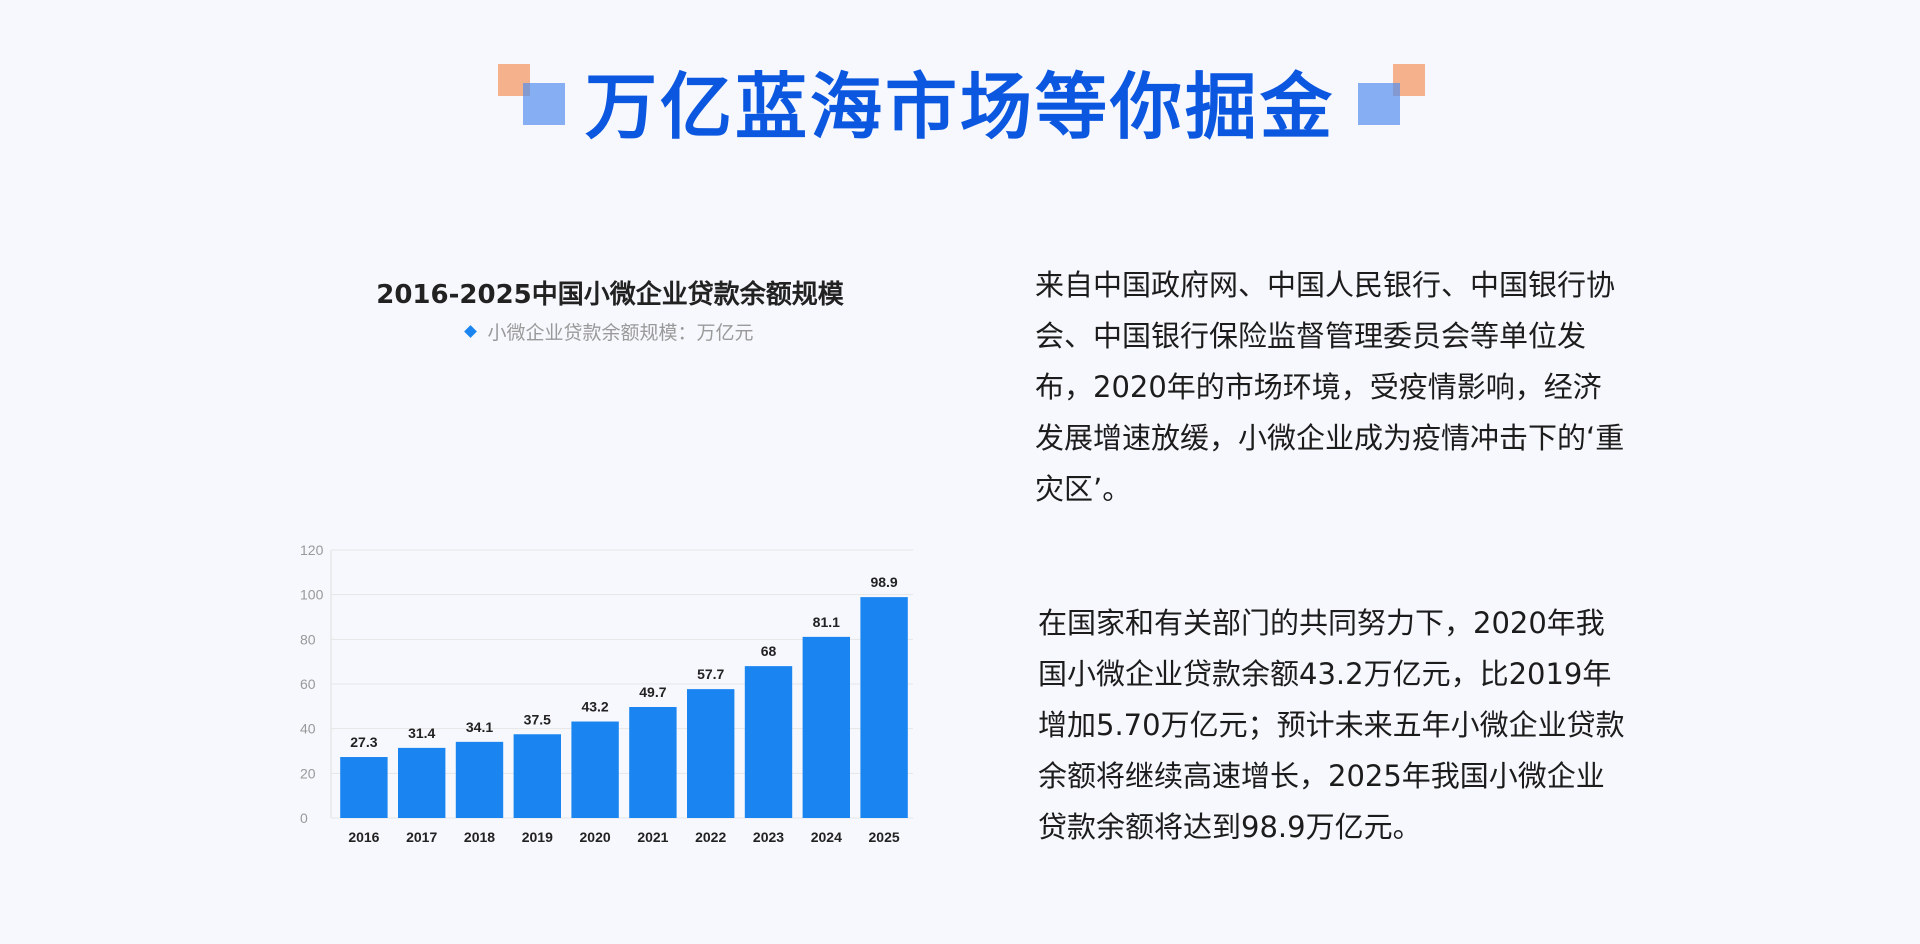 Image resolution: width=1920 pixels, height=944 pixels. What do you see at coordinates (363, 837) in the screenshot?
I see `x-tick-label: 2016` at bounding box center [363, 837].